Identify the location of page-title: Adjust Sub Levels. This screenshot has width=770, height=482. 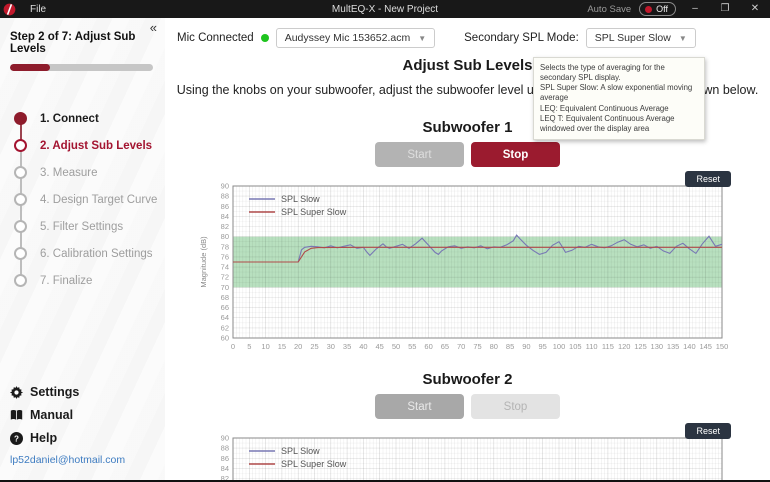
(467, 65).